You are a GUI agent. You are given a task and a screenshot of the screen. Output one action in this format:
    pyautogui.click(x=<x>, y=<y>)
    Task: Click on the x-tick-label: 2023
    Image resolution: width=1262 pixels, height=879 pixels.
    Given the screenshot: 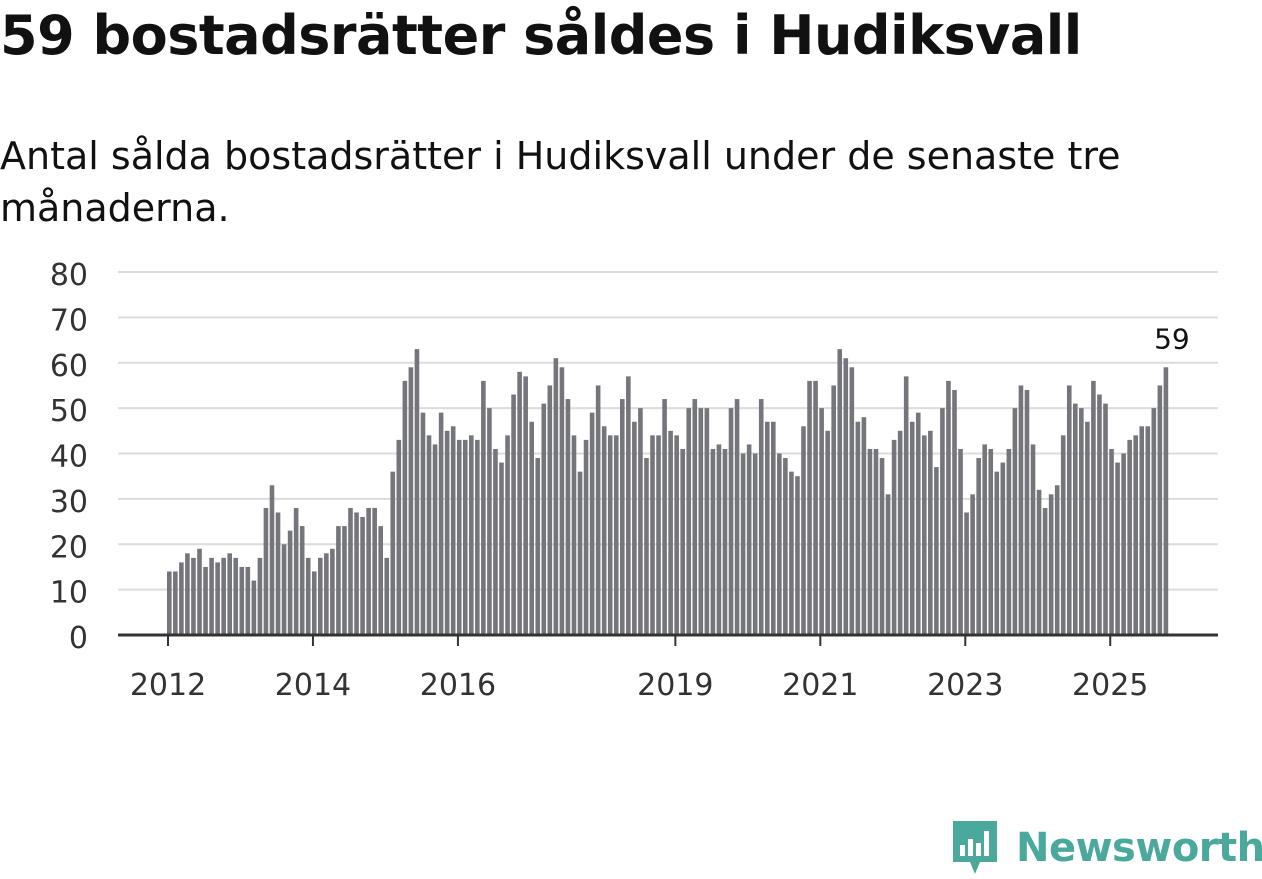 What is the action you would take?
    pyautogui.click(x=965, y=685)
    